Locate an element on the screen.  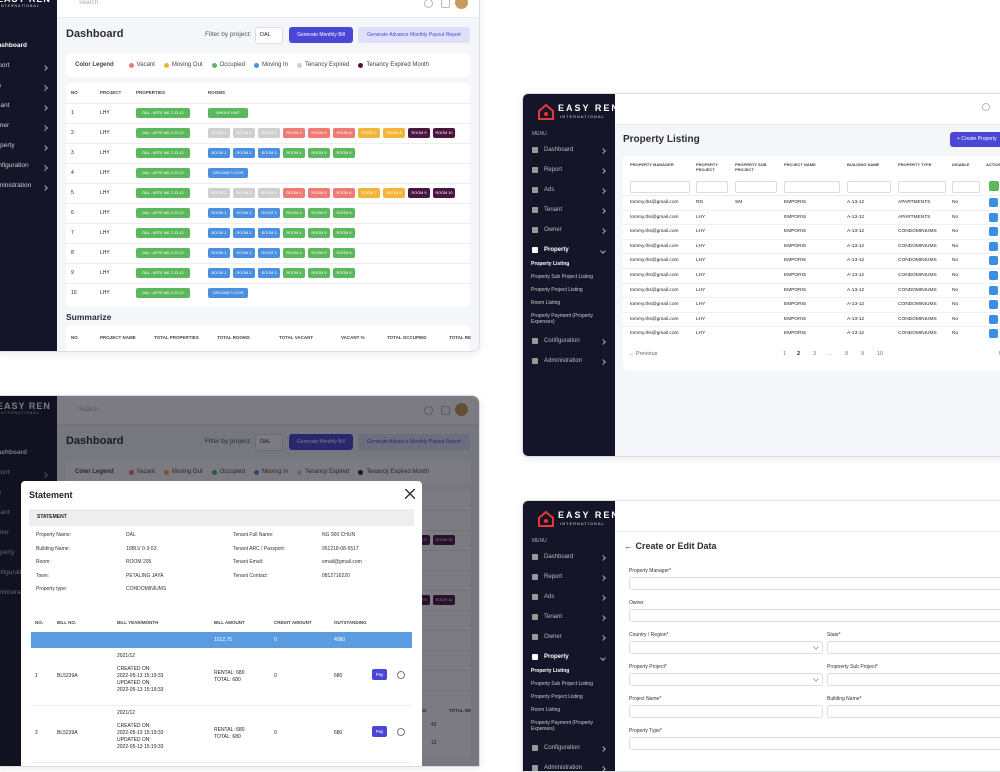
prev-link: ← Previous is located at coordinates (643, 354).